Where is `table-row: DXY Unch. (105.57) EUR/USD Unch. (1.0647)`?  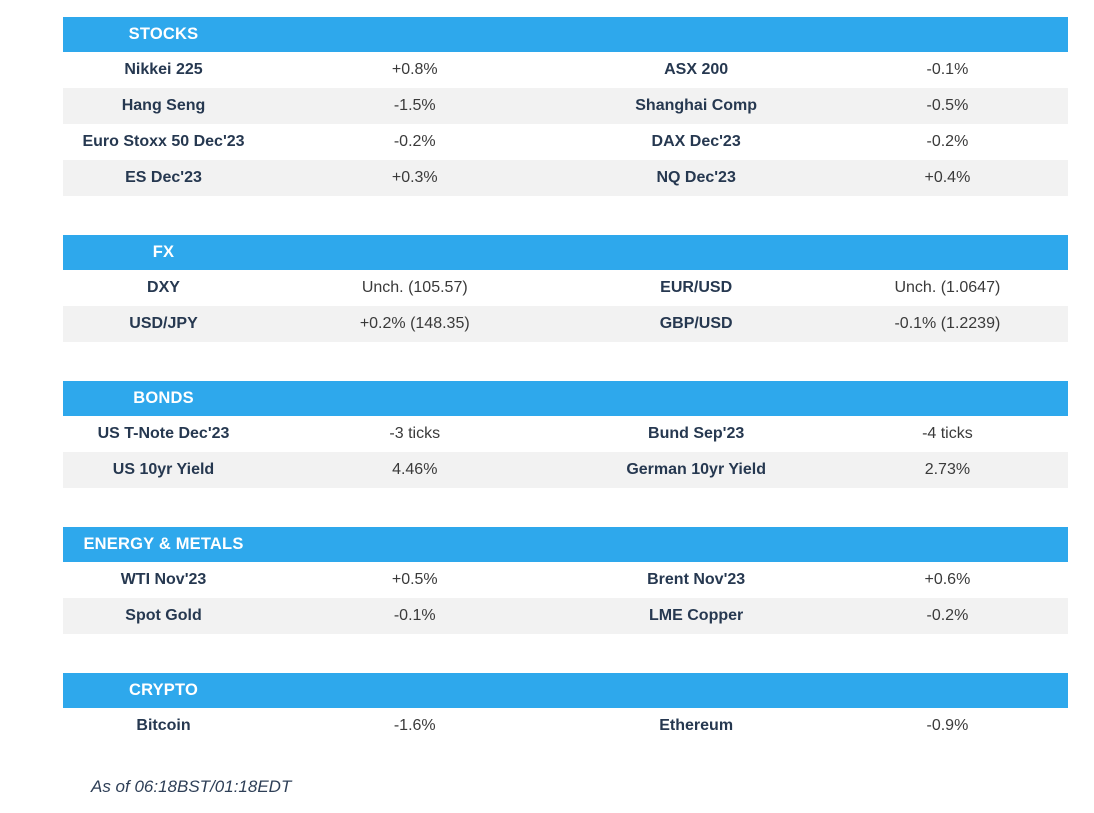 table-row: DXY Unch. (105.57) EUR/USD Unch. (1.0647) is located at coordinates (565, 288).